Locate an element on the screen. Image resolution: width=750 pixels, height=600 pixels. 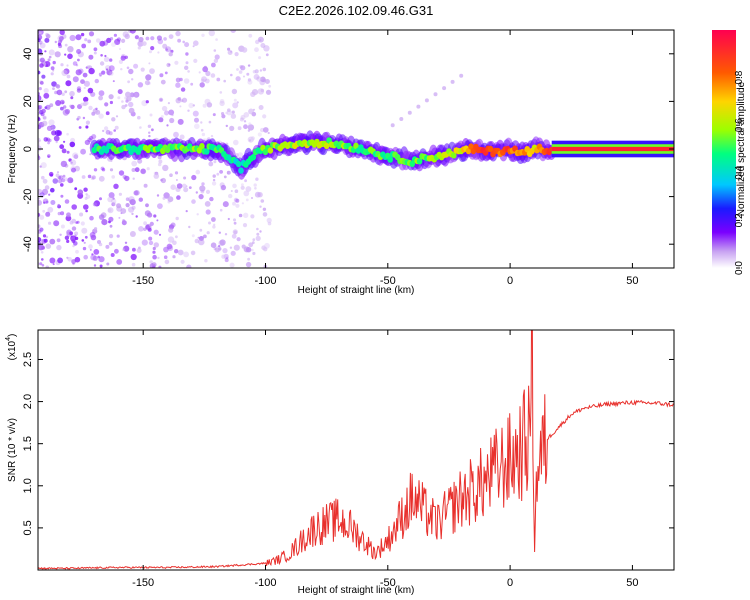
snr-y-tick-label: 1.5 is located at coordinates (28, 443).